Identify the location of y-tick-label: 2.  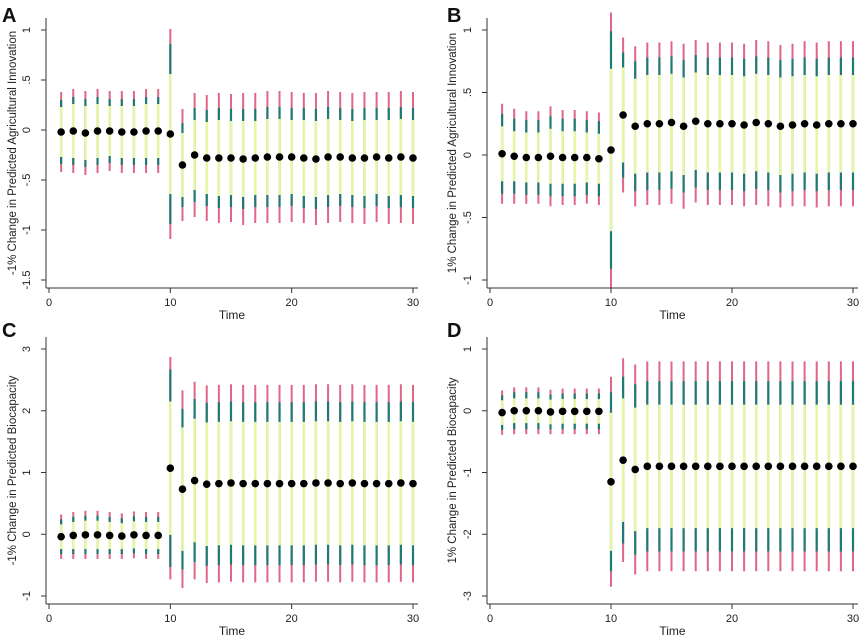
(27, 411).